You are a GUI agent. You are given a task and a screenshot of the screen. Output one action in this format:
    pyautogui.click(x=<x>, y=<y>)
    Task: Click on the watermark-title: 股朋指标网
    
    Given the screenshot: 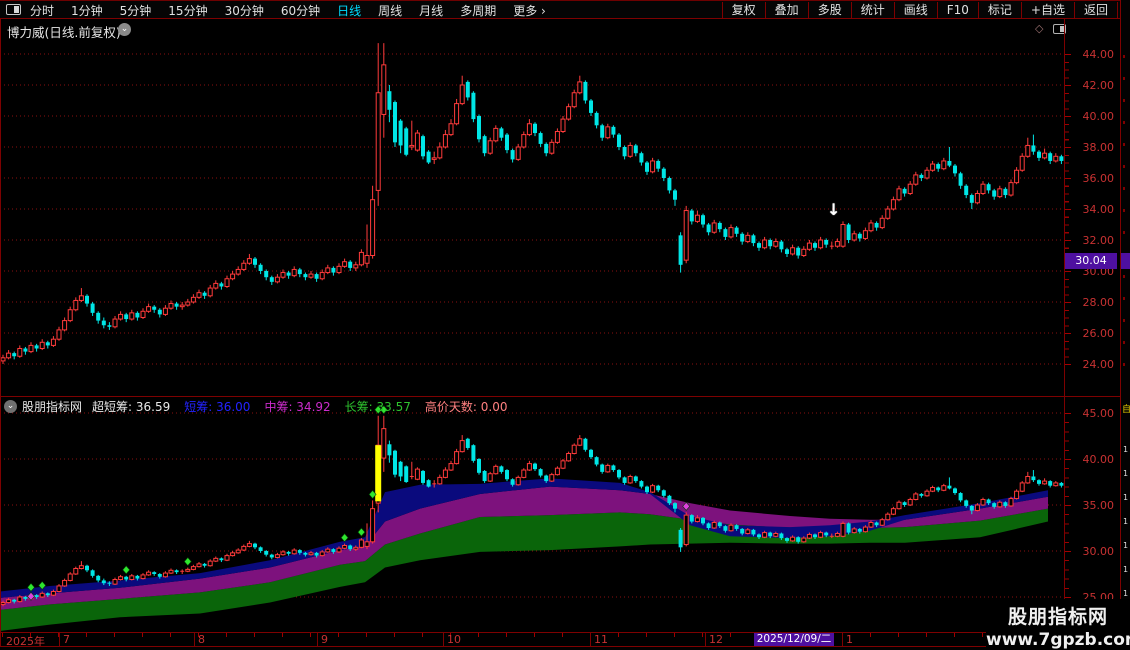 What is the action you would take?
    pyautogui.click(x=1057, y=617)
    